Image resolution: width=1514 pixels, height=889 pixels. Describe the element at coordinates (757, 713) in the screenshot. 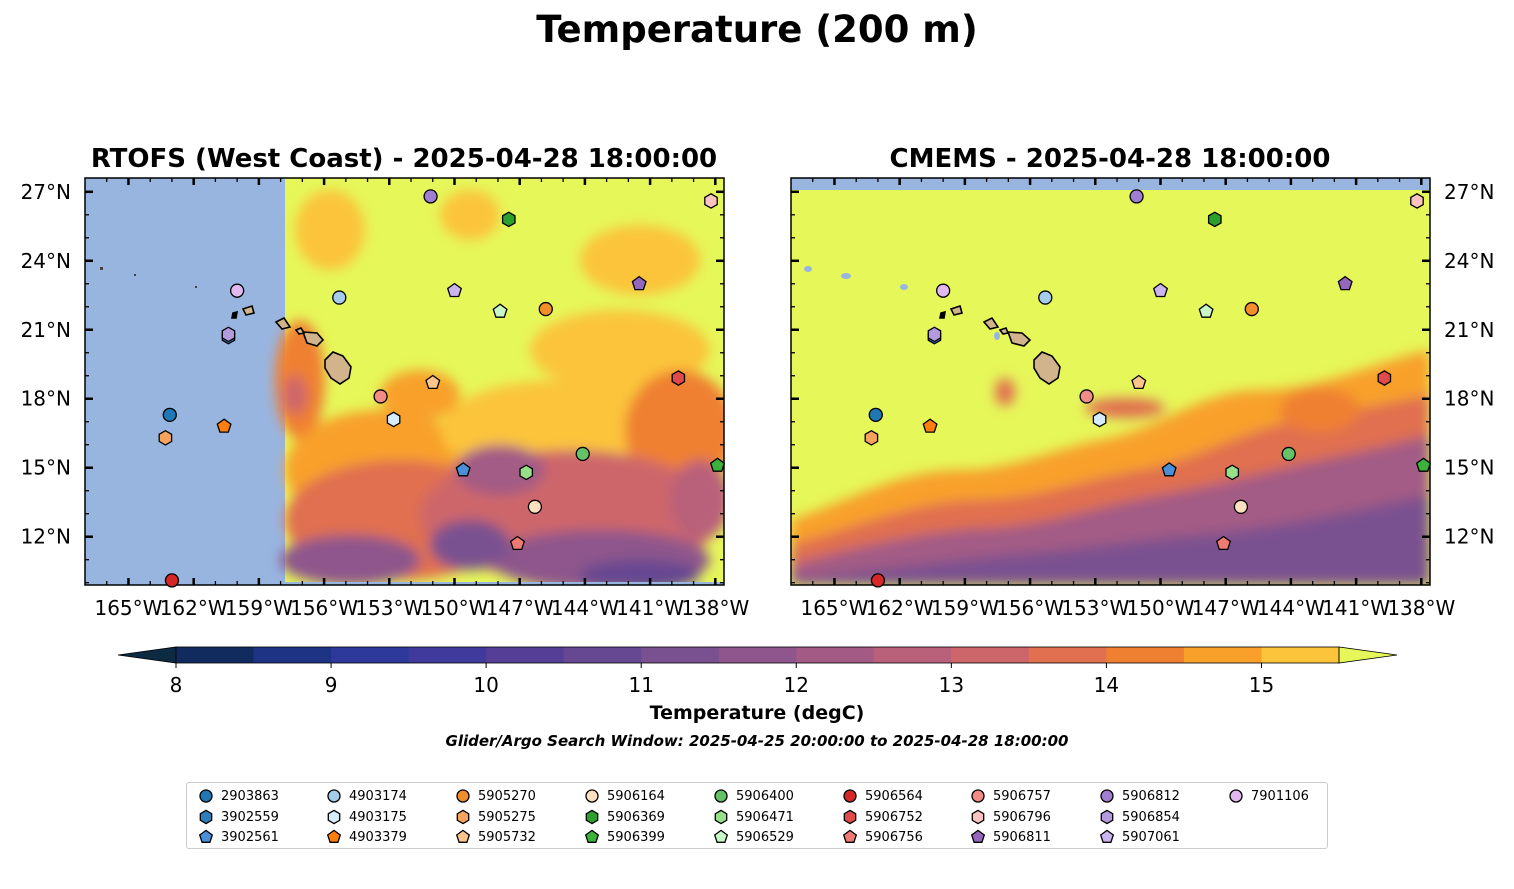

I see `colorbar-label: Temperature (degC)` at that location.